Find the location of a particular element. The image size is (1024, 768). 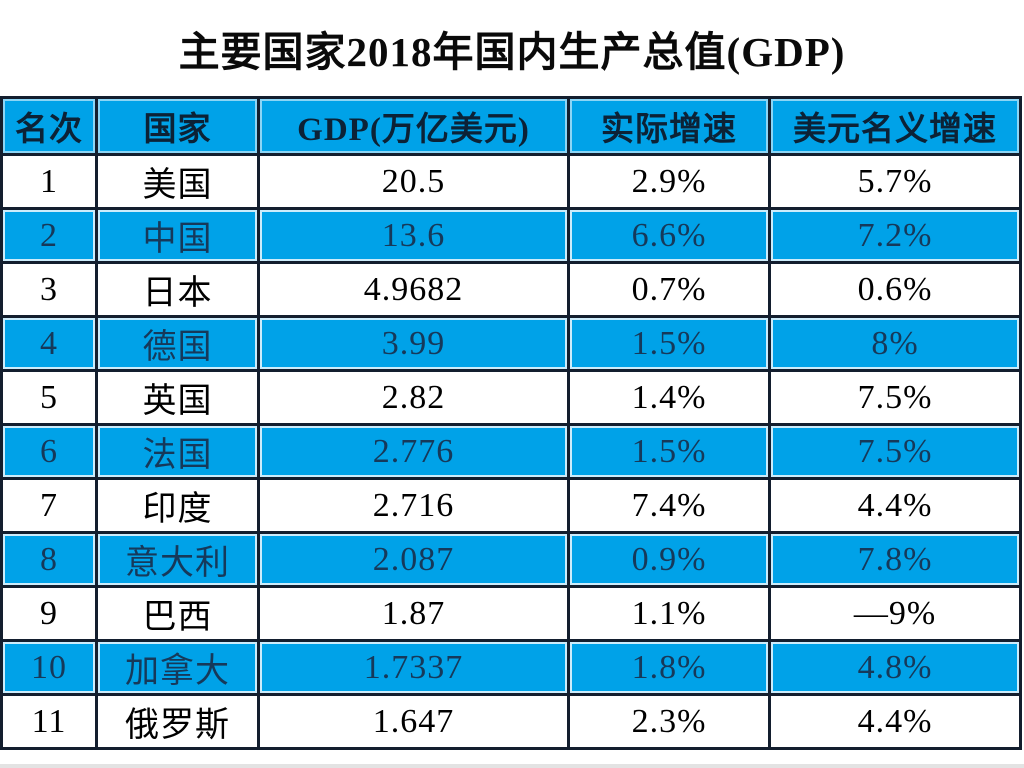

table-row: 10 加拿大 1.7337 1.8% 4.8% is located at coordinates (511, 667).